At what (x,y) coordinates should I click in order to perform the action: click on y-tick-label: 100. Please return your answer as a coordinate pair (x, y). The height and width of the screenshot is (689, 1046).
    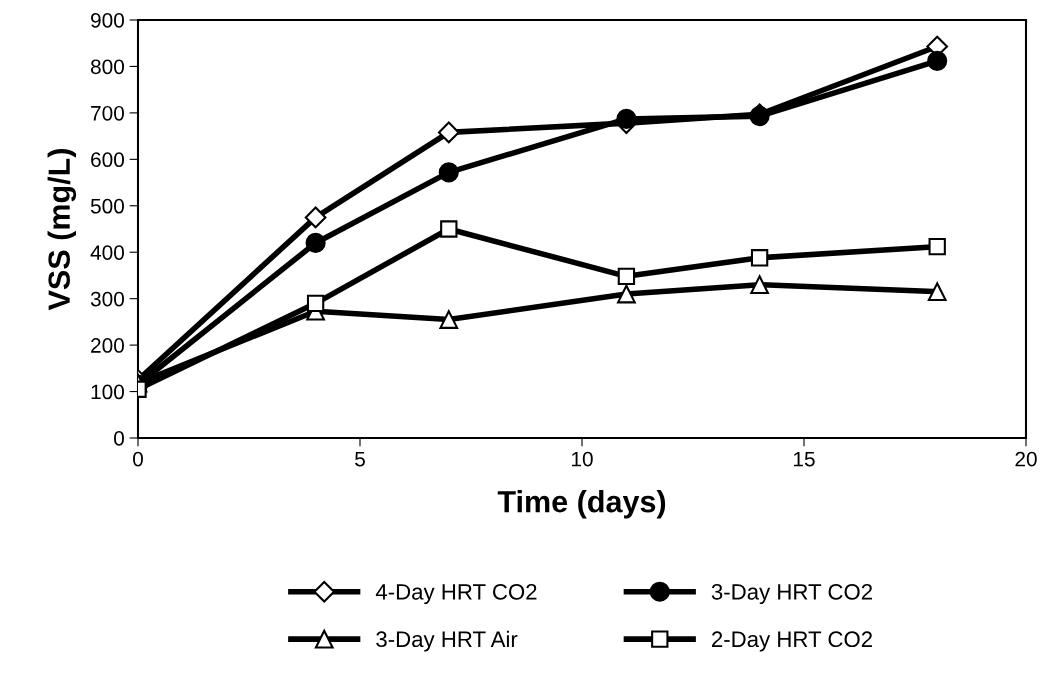
    Looking at the image, I should click on (107, 392).